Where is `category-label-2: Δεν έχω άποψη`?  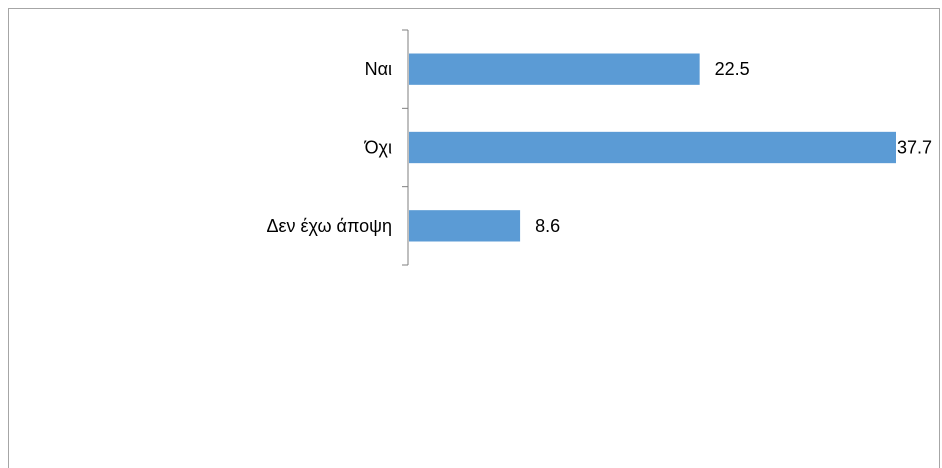 category-label-2: Δεν έχω άποψη is located at coordinates (329, 226).